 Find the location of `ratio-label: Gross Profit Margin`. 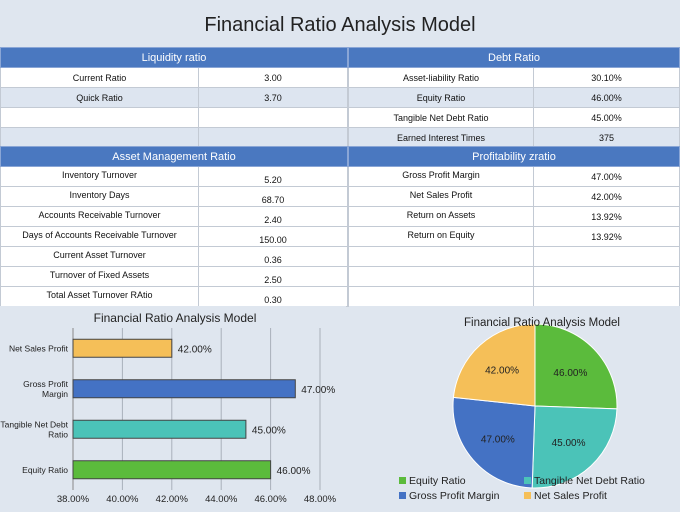

ratio-label: Gross Profit Margin is located at coordinates (441, 176).